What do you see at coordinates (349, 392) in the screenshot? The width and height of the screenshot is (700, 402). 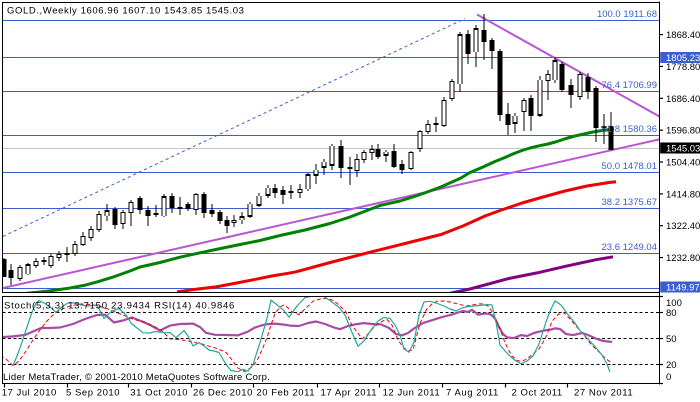 I see `svg-text: 17 Apr 2011` at bounding box center [349, 392].